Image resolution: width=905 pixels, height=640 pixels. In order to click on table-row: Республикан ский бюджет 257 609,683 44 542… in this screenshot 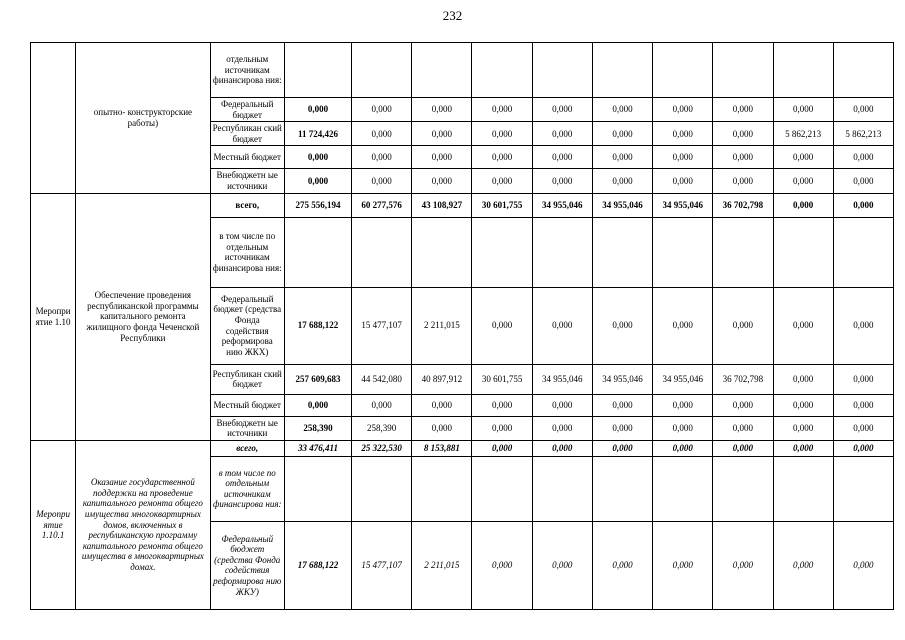, I will do `click(463, 379)`.